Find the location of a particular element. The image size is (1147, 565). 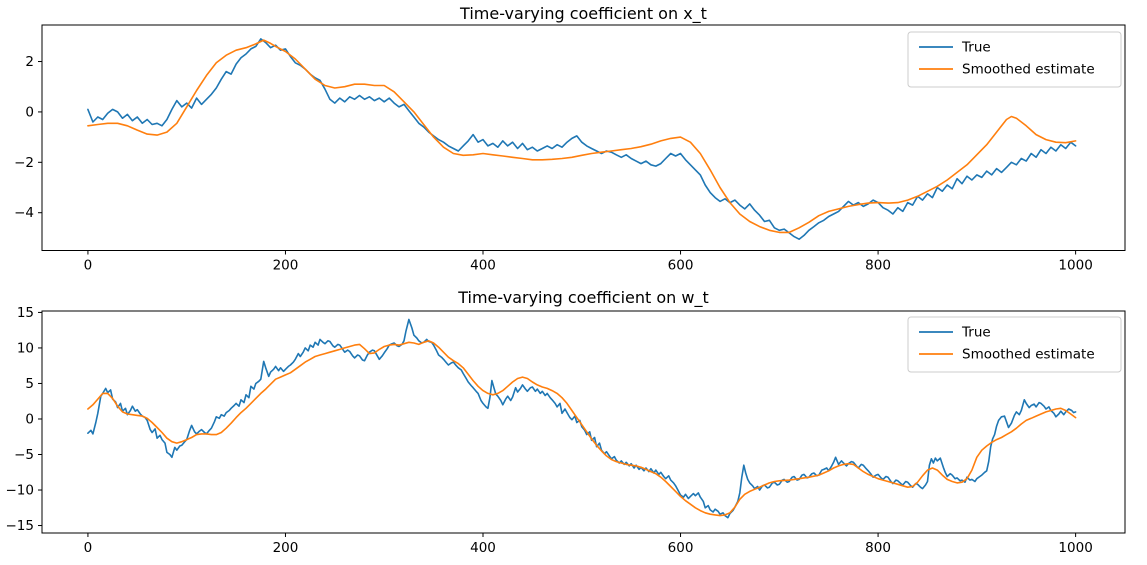

y-tick-label: −15 is located at coordinates (20, 526).